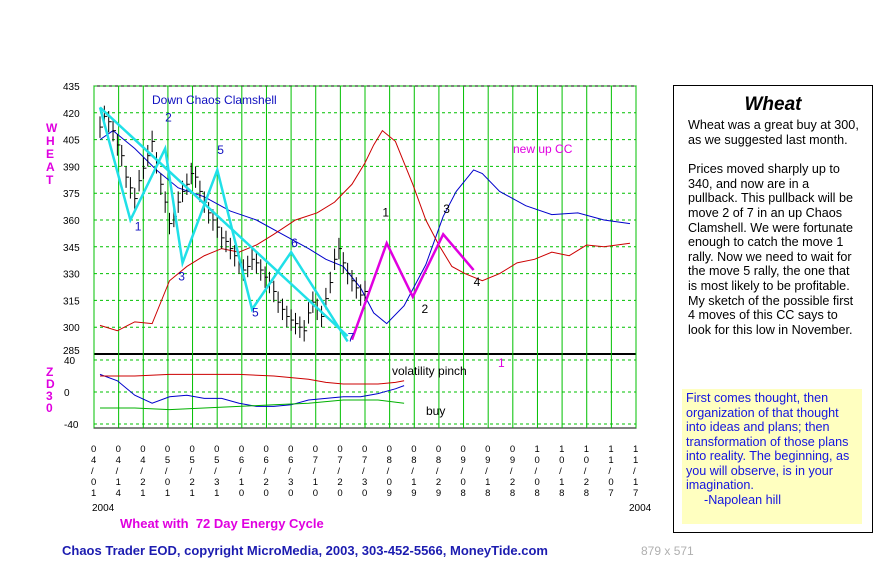 The width and height of the screenshot is (879, 571). What do you see at coordinates (222, 523) in the screenshot?
I see `chart-title: Wheat with 72 Day Energy Cycle` at bounding box center [222, 523].